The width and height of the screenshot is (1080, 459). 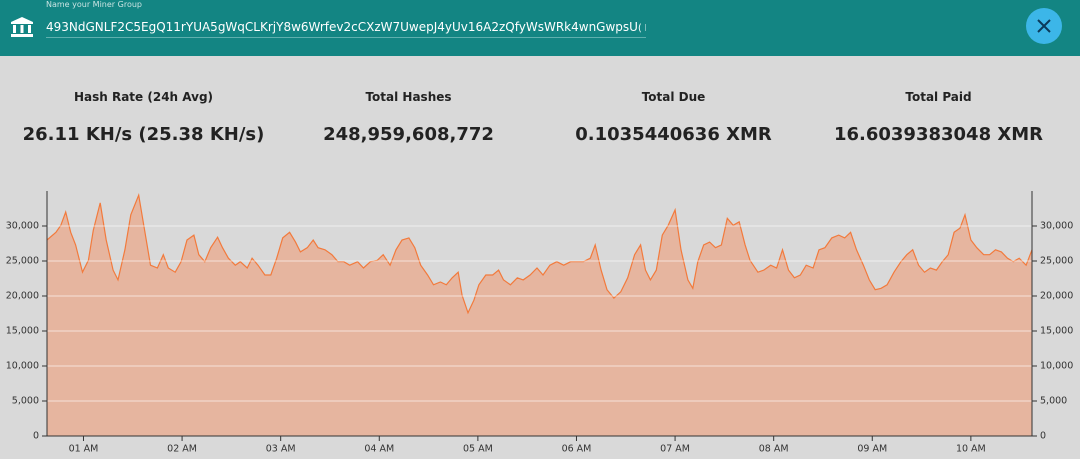 What do you see at coordinates (22, 366) in the screenshot?
I see `y-tick-label: 10,000` at bounding box center [22, 366].